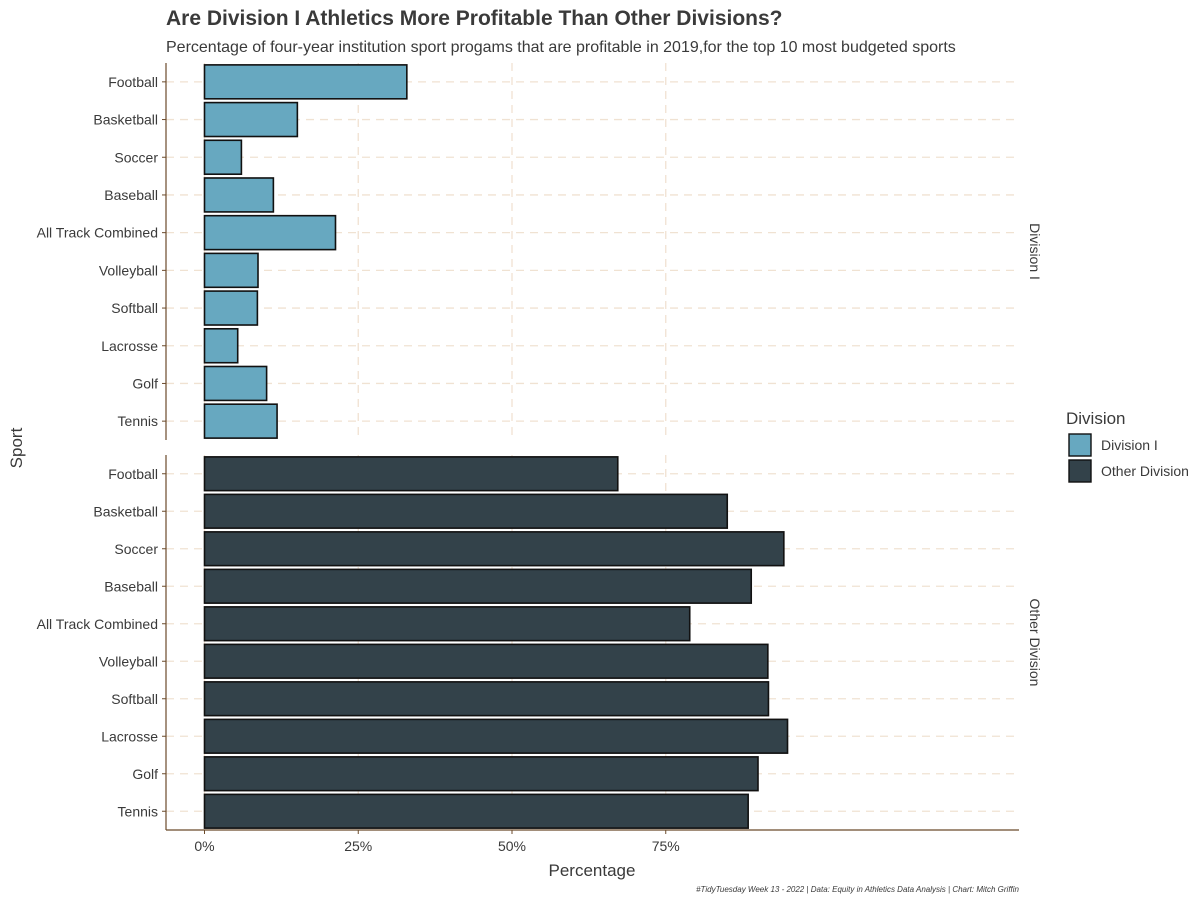 The height and width of the screenshot is (904, 1200). Describe the element at coordinates (486, 661) in the screenshot. I see `bar-other-division-volleyball` at that location.